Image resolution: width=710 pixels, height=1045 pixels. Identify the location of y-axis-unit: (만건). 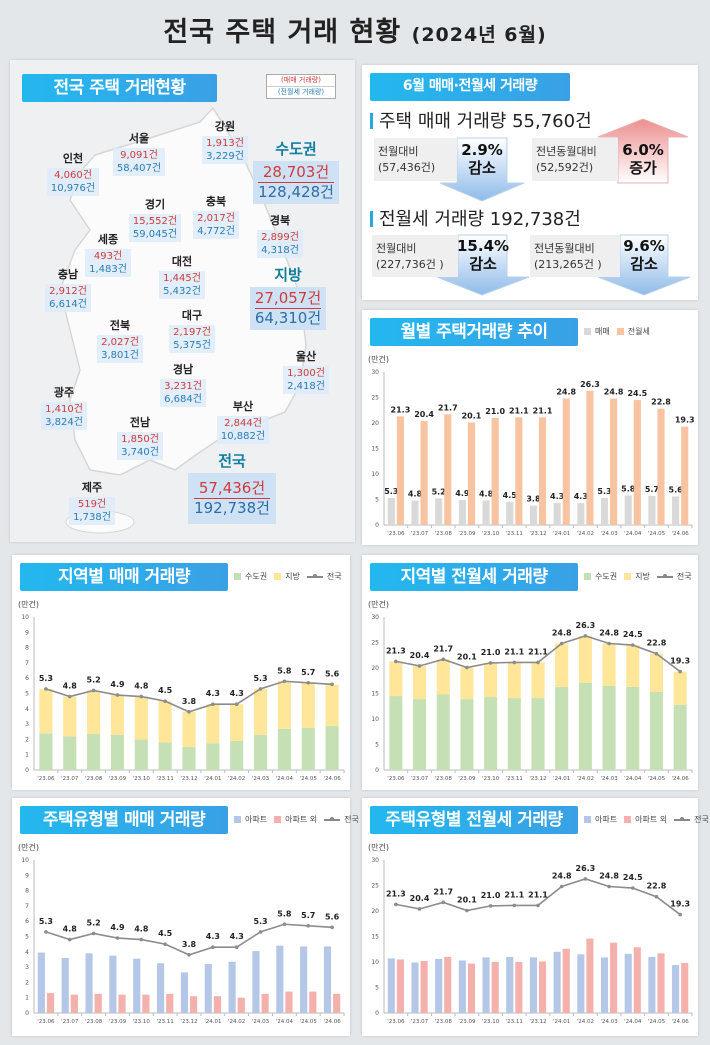
(378, 359).